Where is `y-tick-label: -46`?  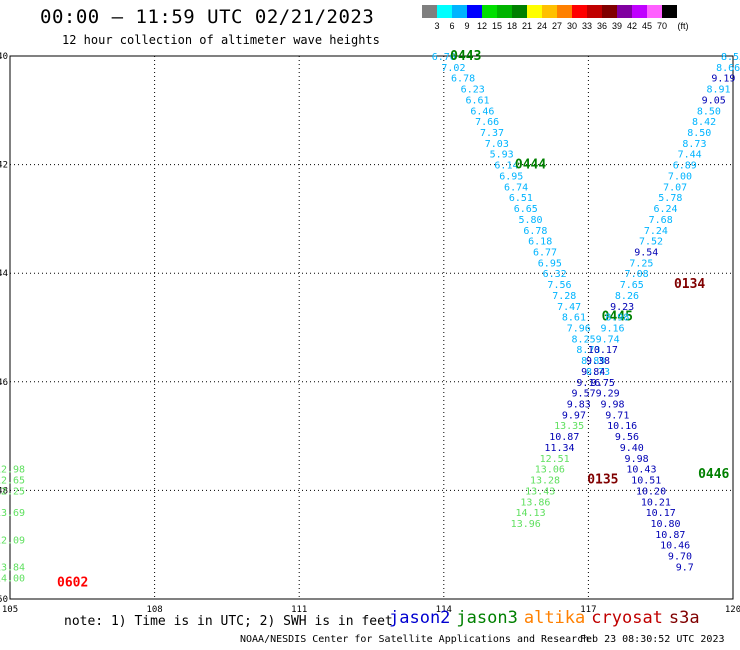 y-tick-label: -46 is located at coordinates (4, 383).